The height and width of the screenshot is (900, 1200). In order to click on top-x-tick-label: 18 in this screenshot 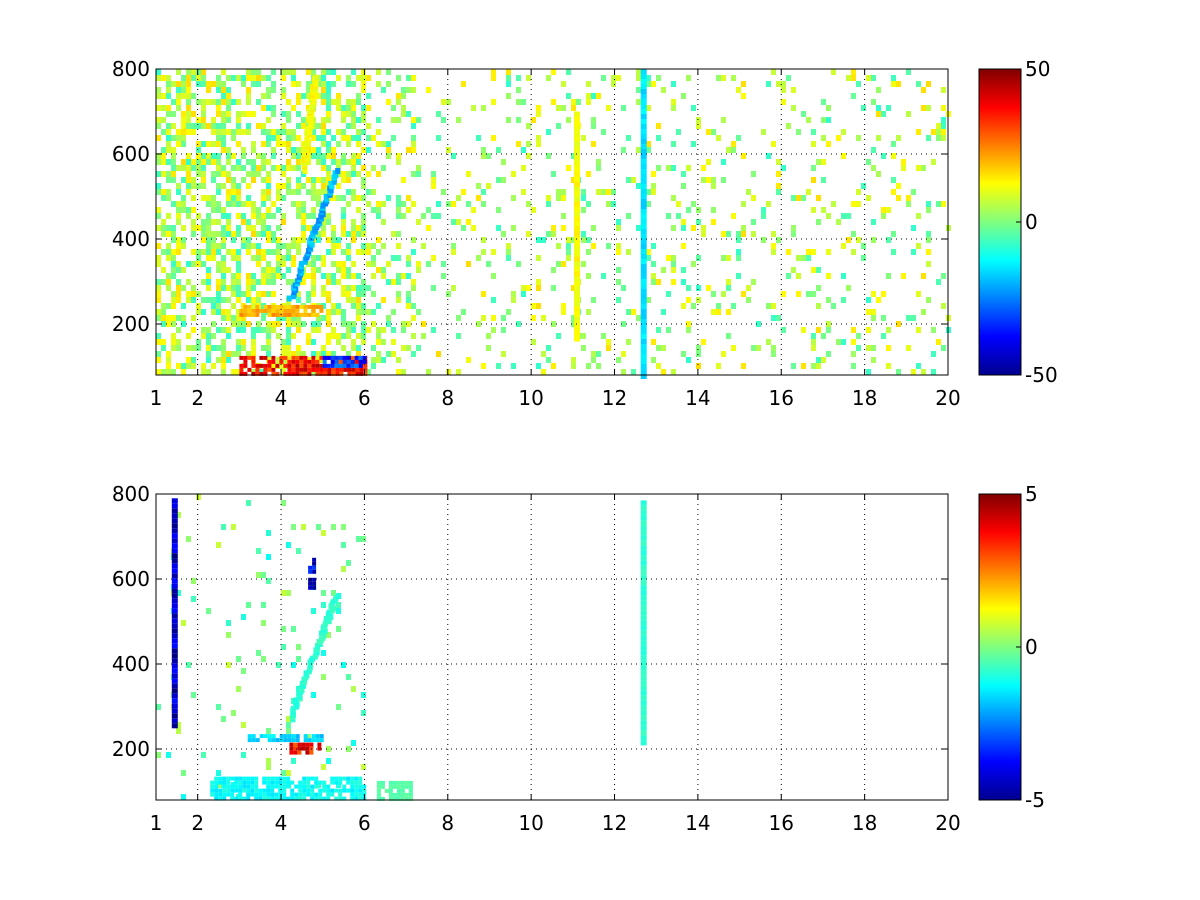, I will do `click(864, 398)`.